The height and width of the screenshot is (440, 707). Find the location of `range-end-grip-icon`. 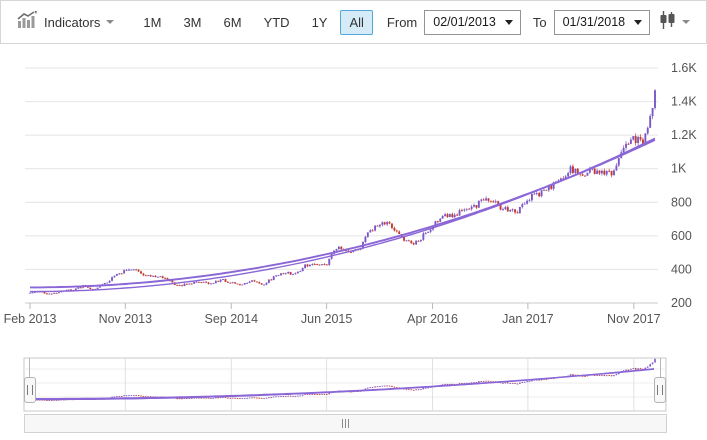

range-end-grip-icon is located at coordinates (660, 390).